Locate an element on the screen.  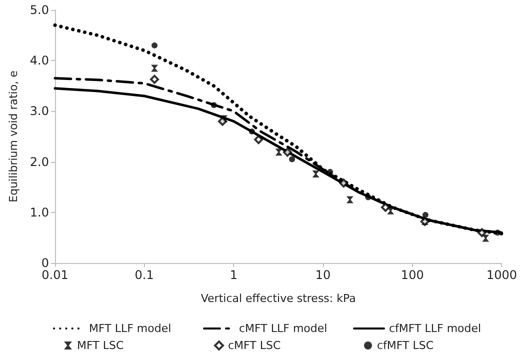
x-axis-title: Vertical effective stress: kPa is located at coordinates (278, 298).